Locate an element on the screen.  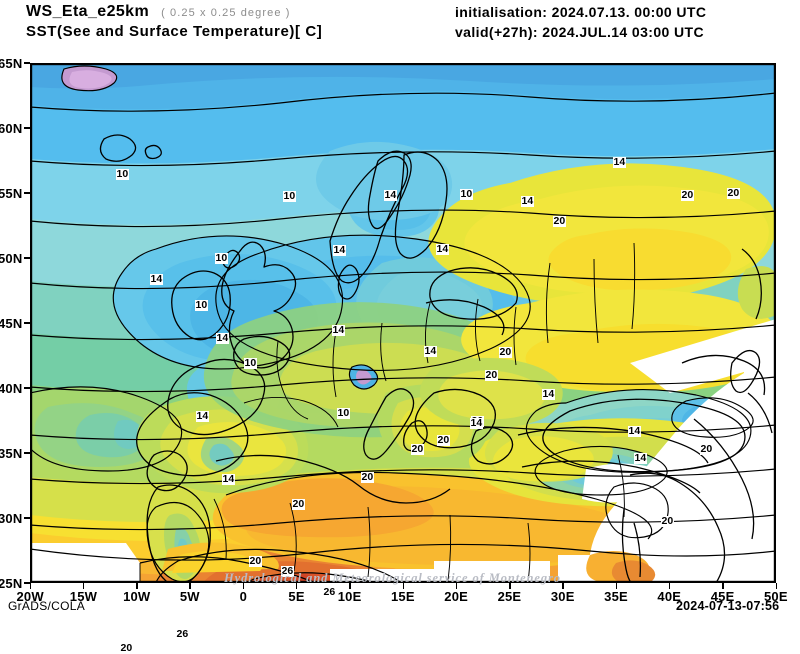
y-tick-label: 25N is located at coordinates (11, 583).